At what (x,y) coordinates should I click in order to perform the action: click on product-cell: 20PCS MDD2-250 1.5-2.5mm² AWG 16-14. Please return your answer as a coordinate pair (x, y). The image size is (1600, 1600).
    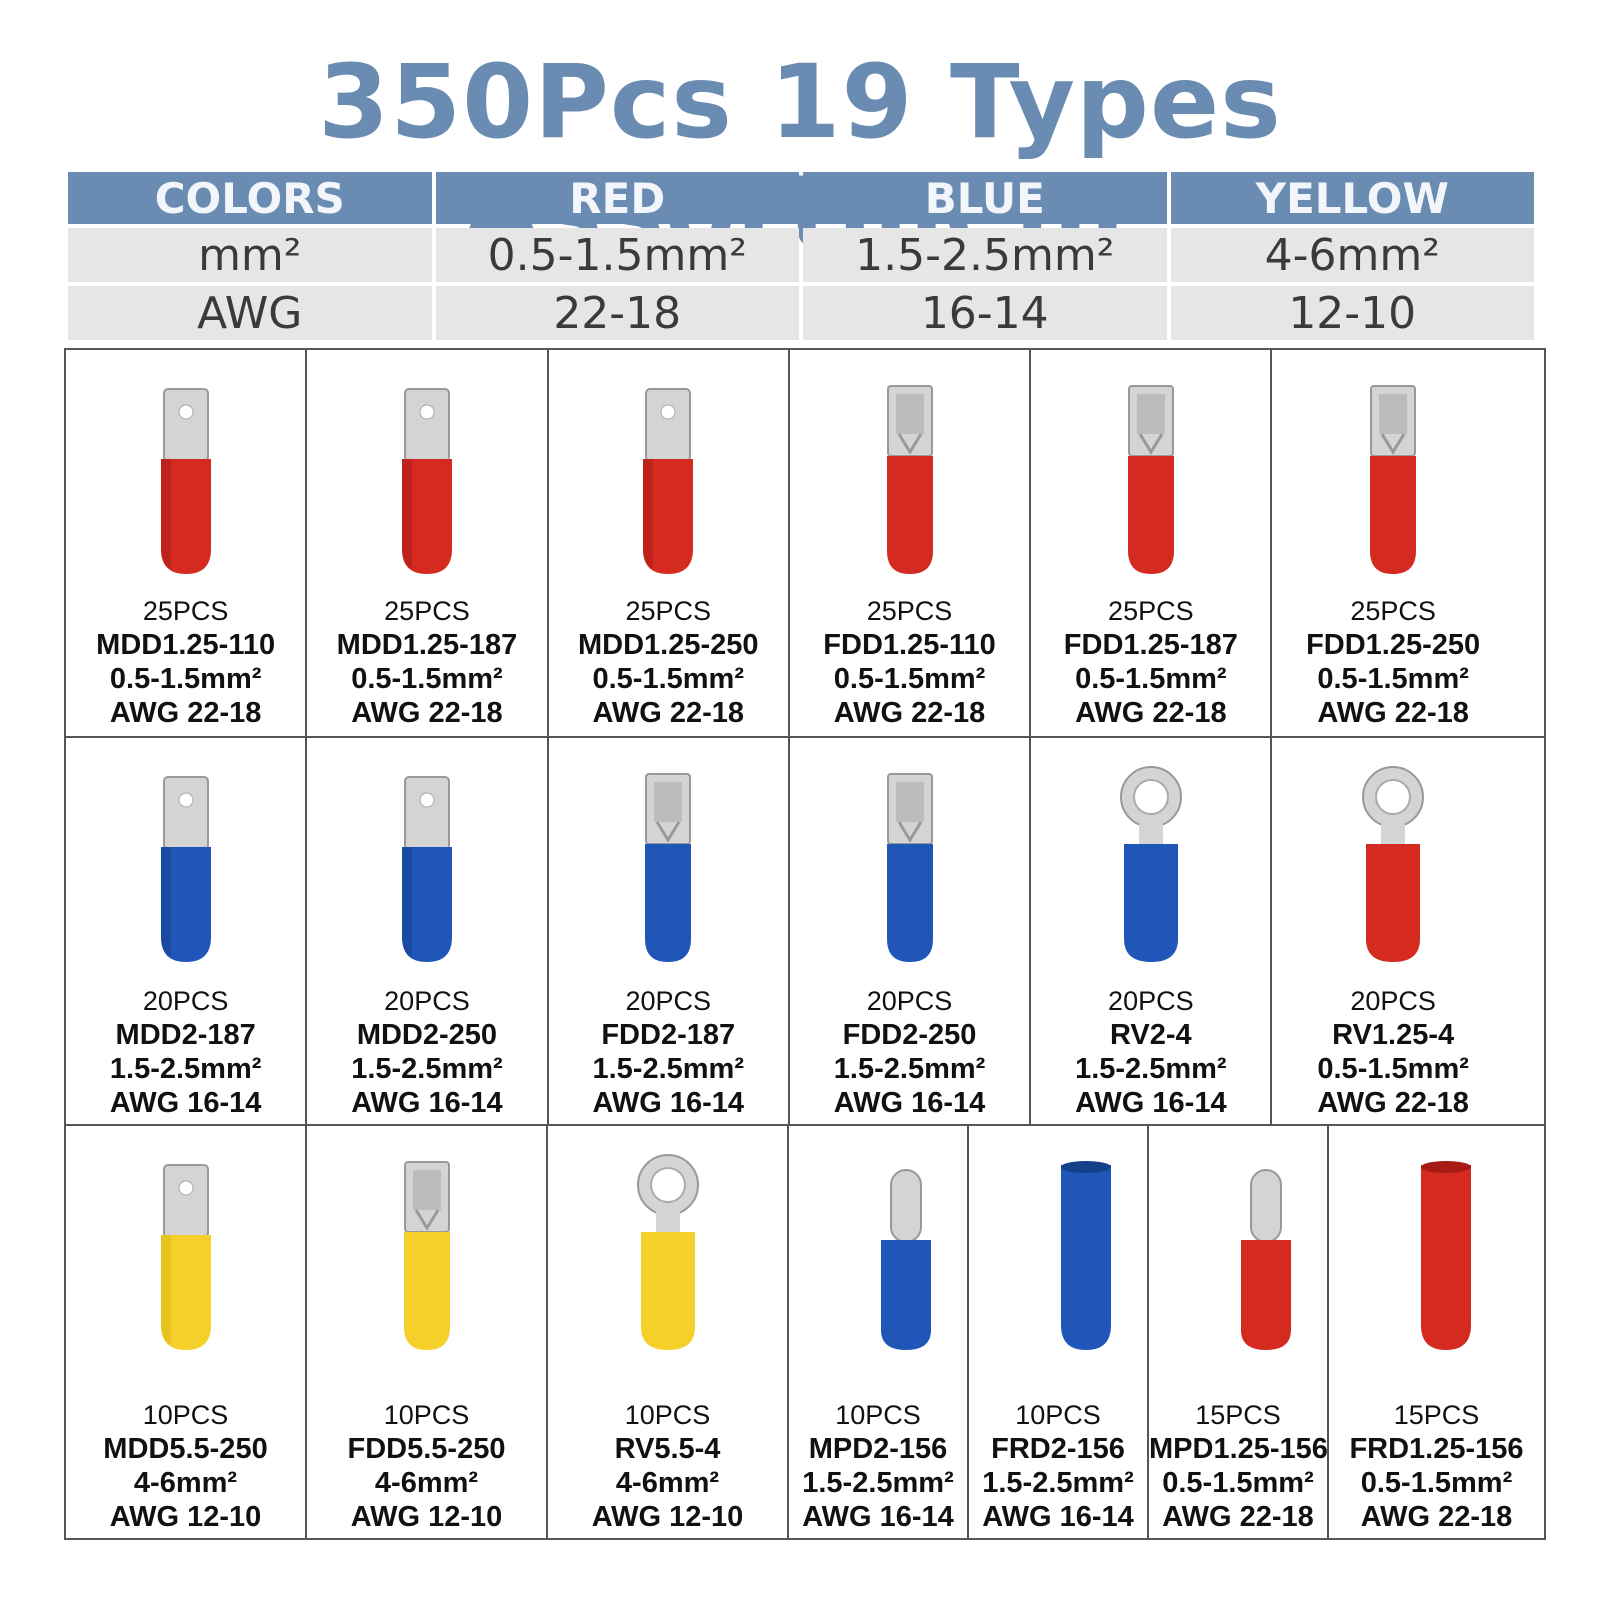
    Looking at the image, I should click on (428, 932).